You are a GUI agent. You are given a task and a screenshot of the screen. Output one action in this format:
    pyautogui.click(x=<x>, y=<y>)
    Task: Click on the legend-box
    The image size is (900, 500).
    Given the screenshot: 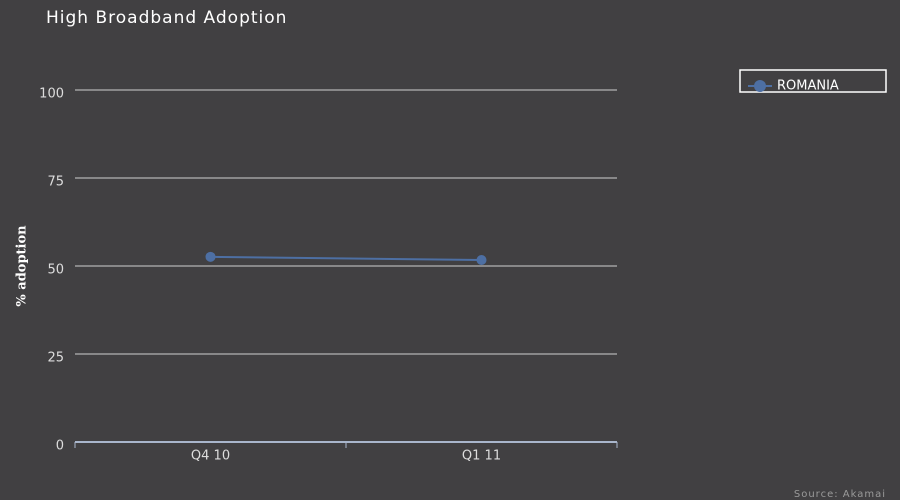 What is the action you would take?
    pyautogui.click(x=813, y=81)
    